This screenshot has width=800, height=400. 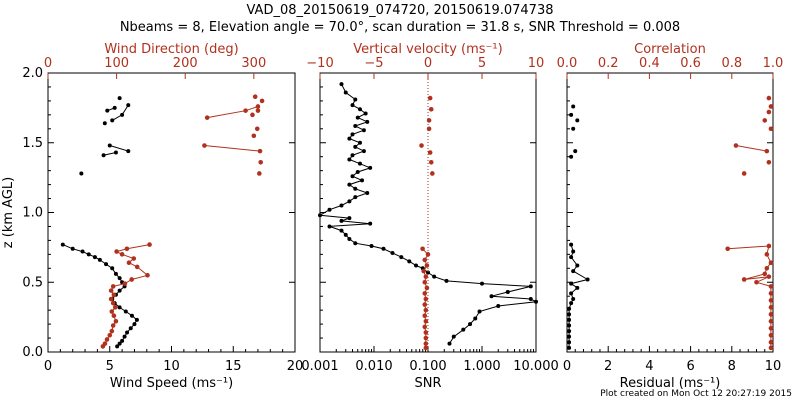 What do you see at coordinates (481, 366) in the screenshot?
I see `x-bottom-tick-label: 1.000` at bounding box center [481, 366].